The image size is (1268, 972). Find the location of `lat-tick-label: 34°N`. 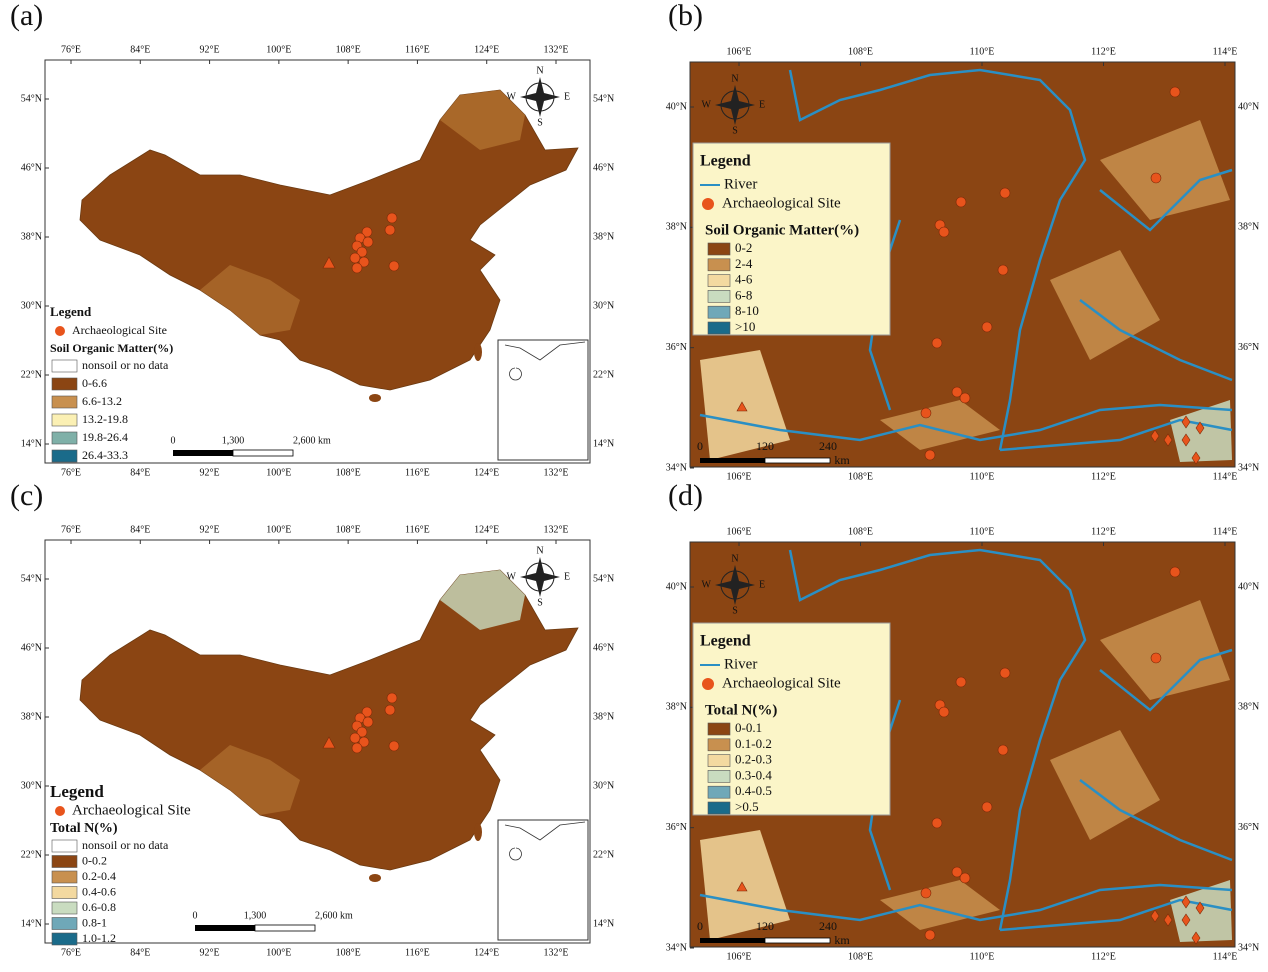

lat-tick-label: 34°N is located at coordinates (676, 947).